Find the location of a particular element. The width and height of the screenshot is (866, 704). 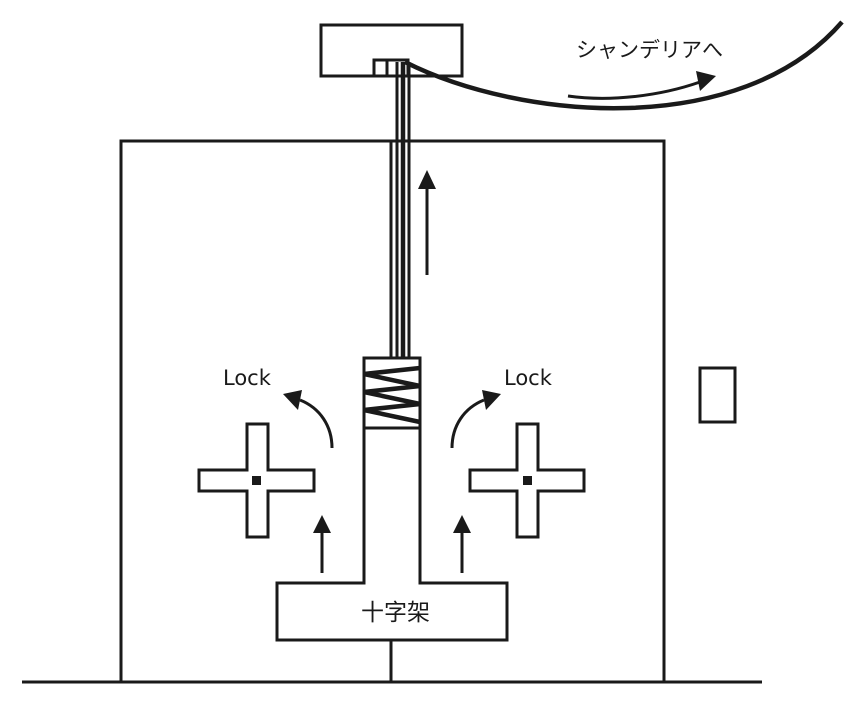

left-push-arrowhead-icon is located at coordinates (322, 524).